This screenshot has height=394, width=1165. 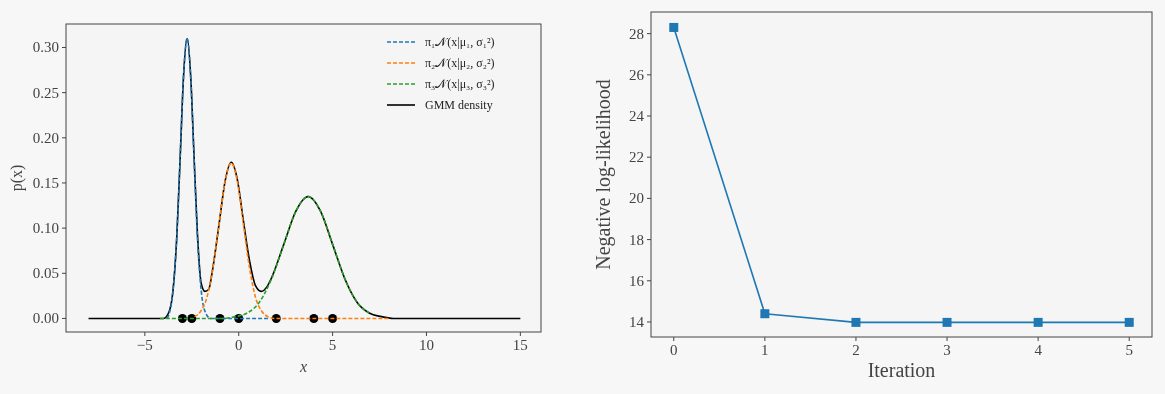 What do you see at coordinates (636, 33) in the screenshot?
I see `y-tick-label: 28` at bounding box center [636, 33].